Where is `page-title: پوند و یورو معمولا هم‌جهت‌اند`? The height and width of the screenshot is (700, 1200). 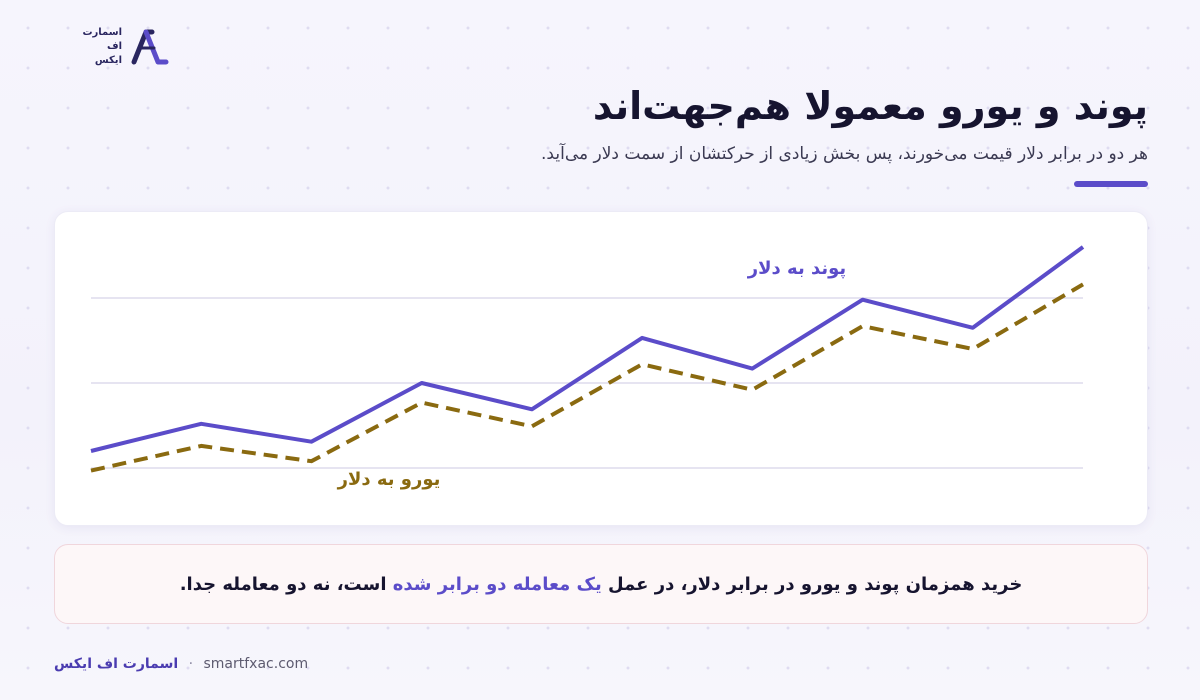
page-title: پوند و یورو معمولا هم‌جهت‌اند is located at coordinates (870, 106).